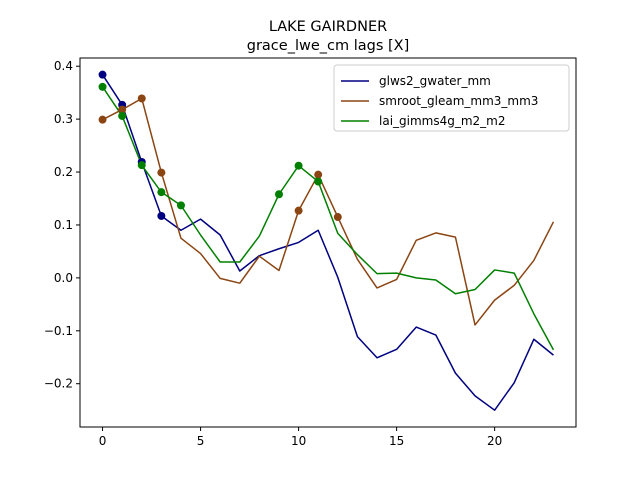 The height and width of the screenshot is (485, 640). Describe the element at coordinates (58, 384) in the screenshot. I see `y-tick-label: −0.2` at that location.